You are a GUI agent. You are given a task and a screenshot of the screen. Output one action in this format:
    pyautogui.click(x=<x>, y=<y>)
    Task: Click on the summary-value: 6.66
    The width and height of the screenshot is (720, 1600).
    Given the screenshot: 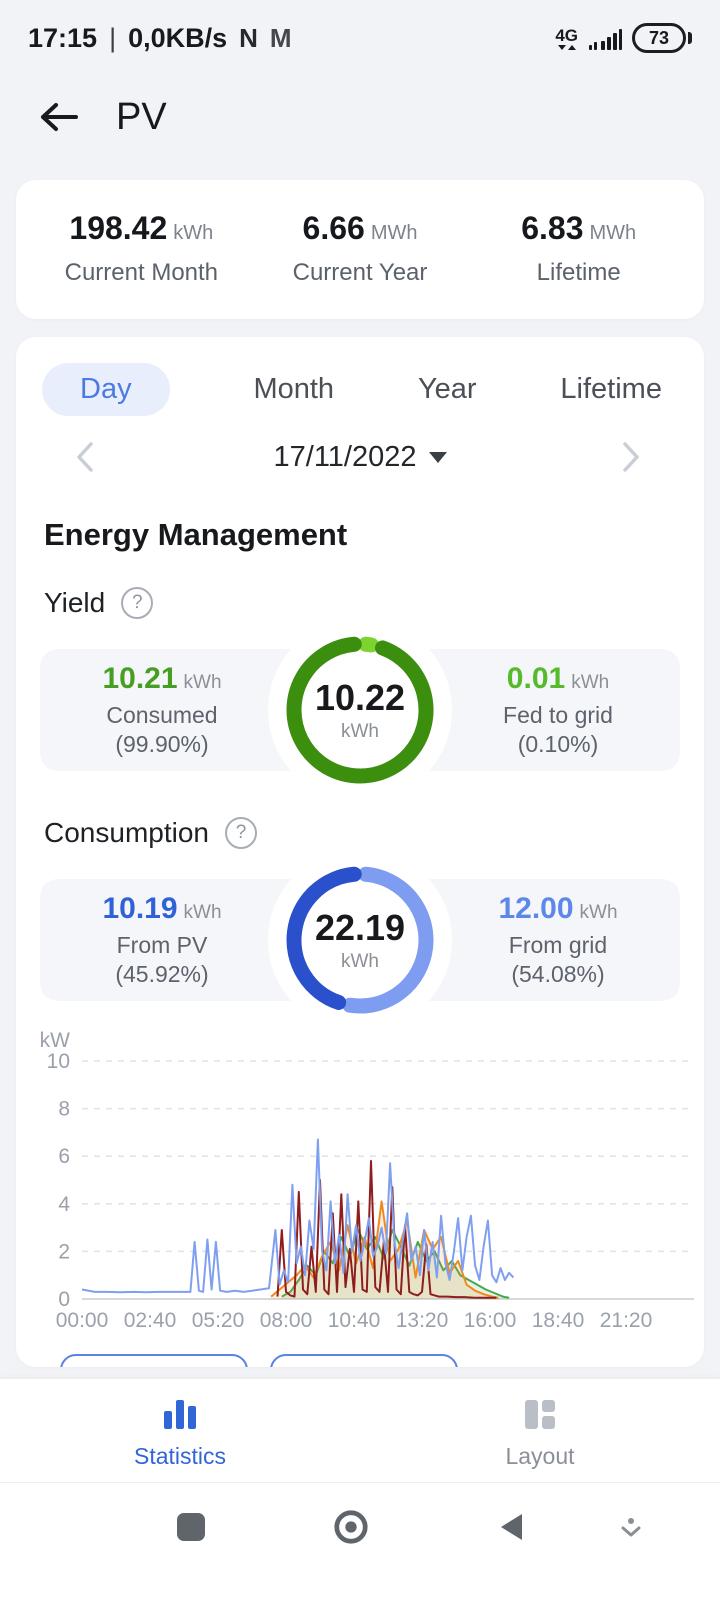 What is the action you would take?
    pyautogui.click(x=333, y=228)
    